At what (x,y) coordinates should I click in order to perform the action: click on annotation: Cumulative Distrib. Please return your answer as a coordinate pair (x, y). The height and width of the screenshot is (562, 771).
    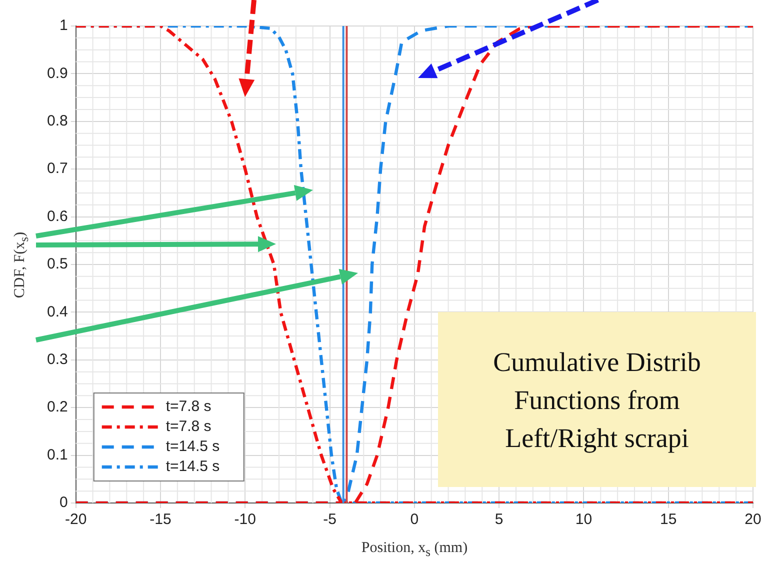
    Looking at the image, I should click on (597, 362).